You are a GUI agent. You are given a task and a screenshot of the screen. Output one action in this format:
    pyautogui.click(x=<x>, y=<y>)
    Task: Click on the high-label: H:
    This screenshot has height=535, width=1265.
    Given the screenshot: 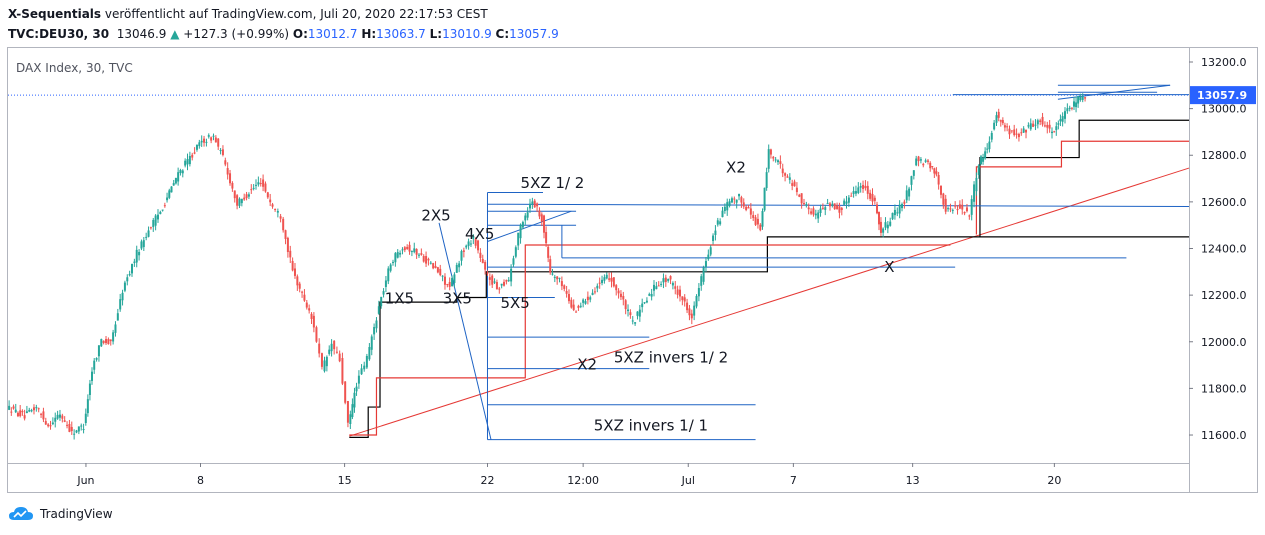 What is the action you would take?
    pyautogui.click(x=369, y=34)
    